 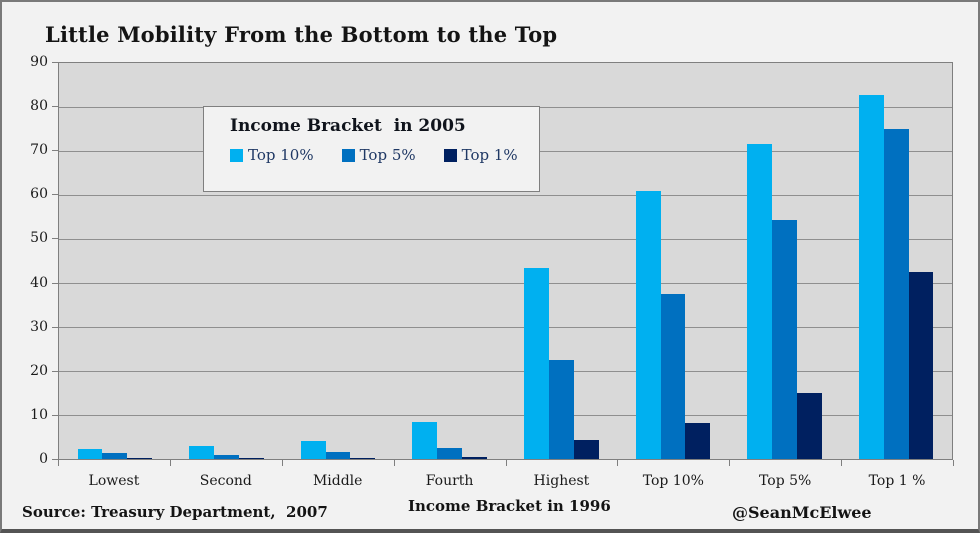 I want to click on legend-swatch-top10-icon, so click(x=236, y=155).